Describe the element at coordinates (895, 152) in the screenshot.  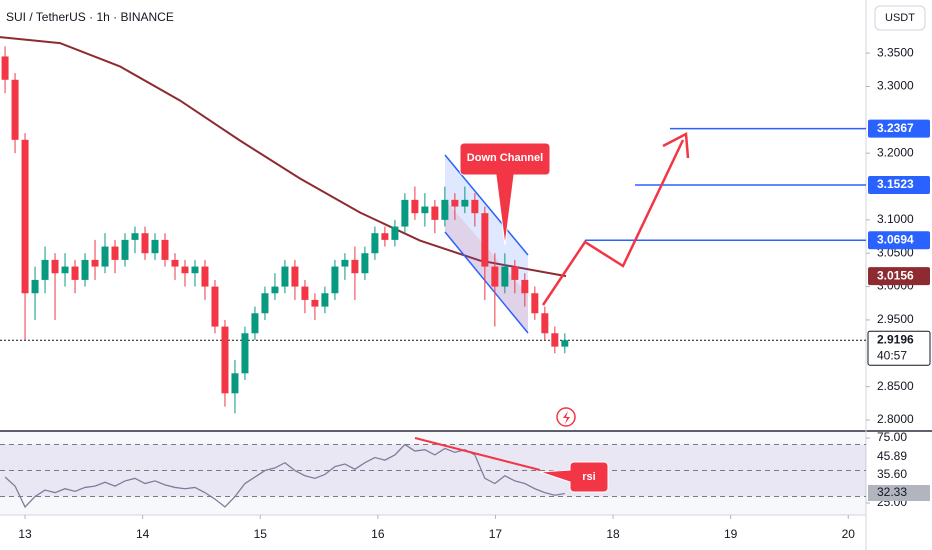
I see `y-tick-label: 3.2000` at that location.